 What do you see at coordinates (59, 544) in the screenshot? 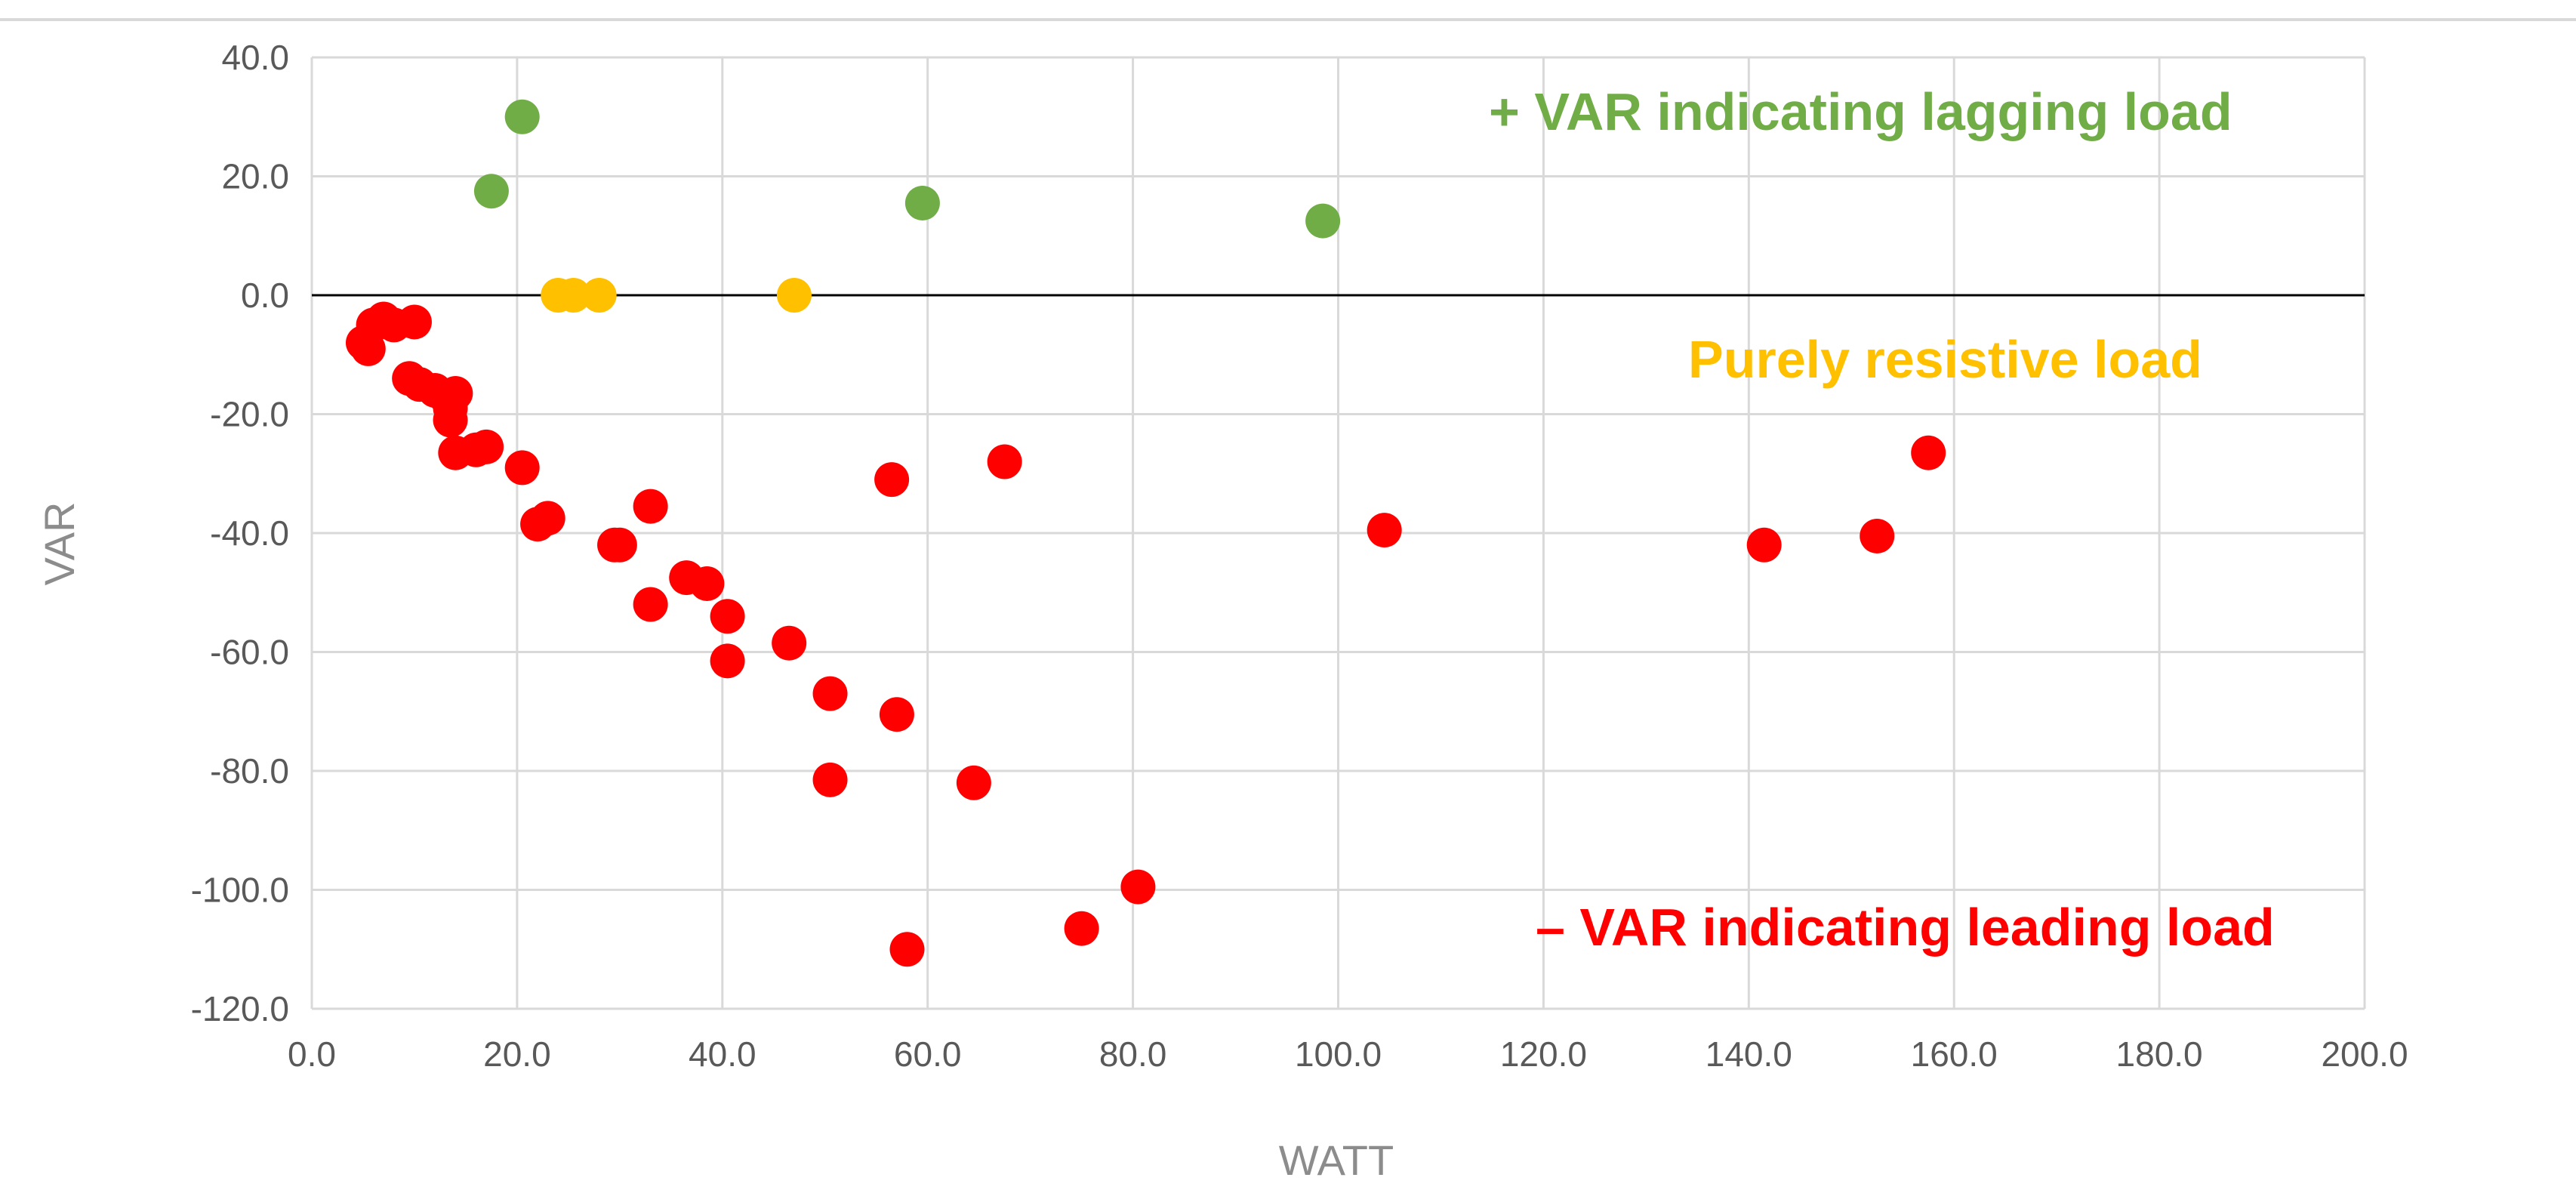
I see `y-axis-title: VAR` at bounding box center [59, 544].